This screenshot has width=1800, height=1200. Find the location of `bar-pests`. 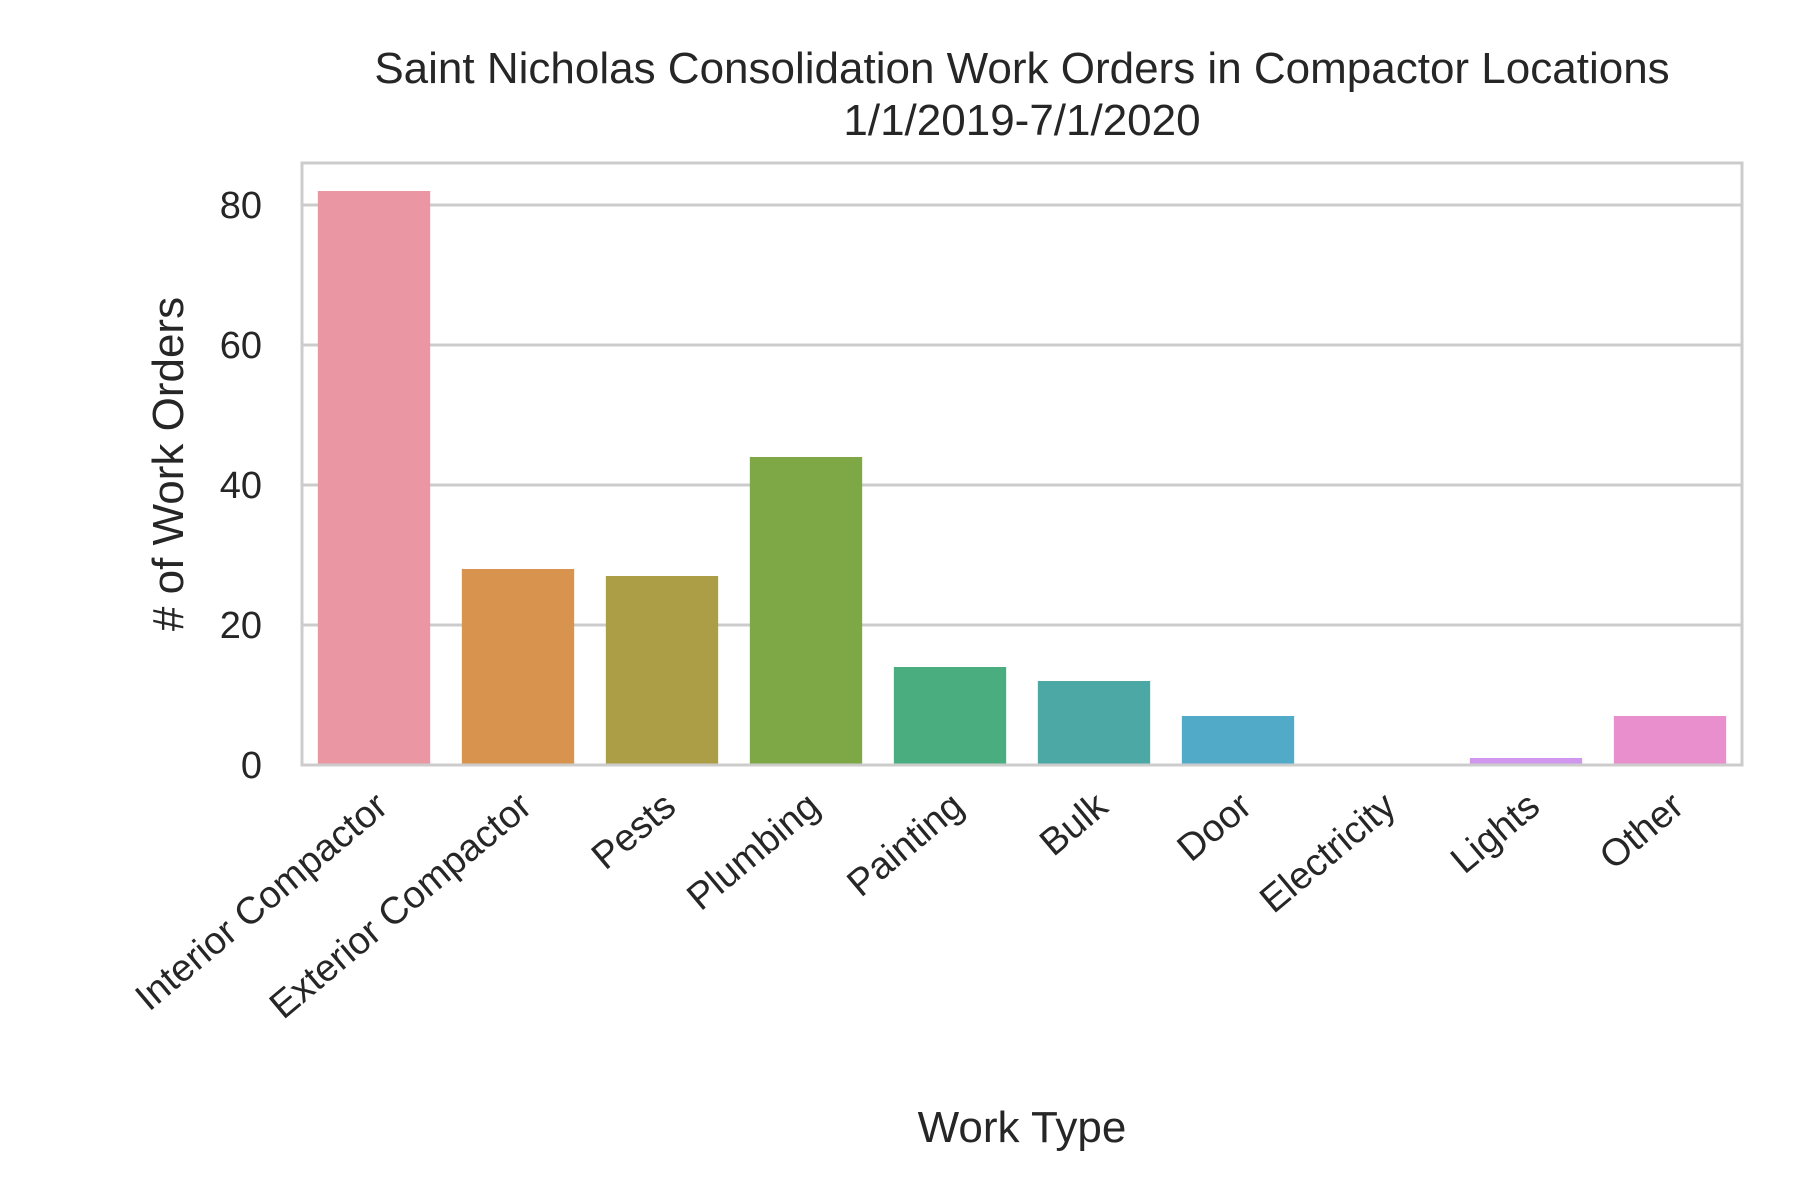

bar-pests is located at coordinates (662, 670).